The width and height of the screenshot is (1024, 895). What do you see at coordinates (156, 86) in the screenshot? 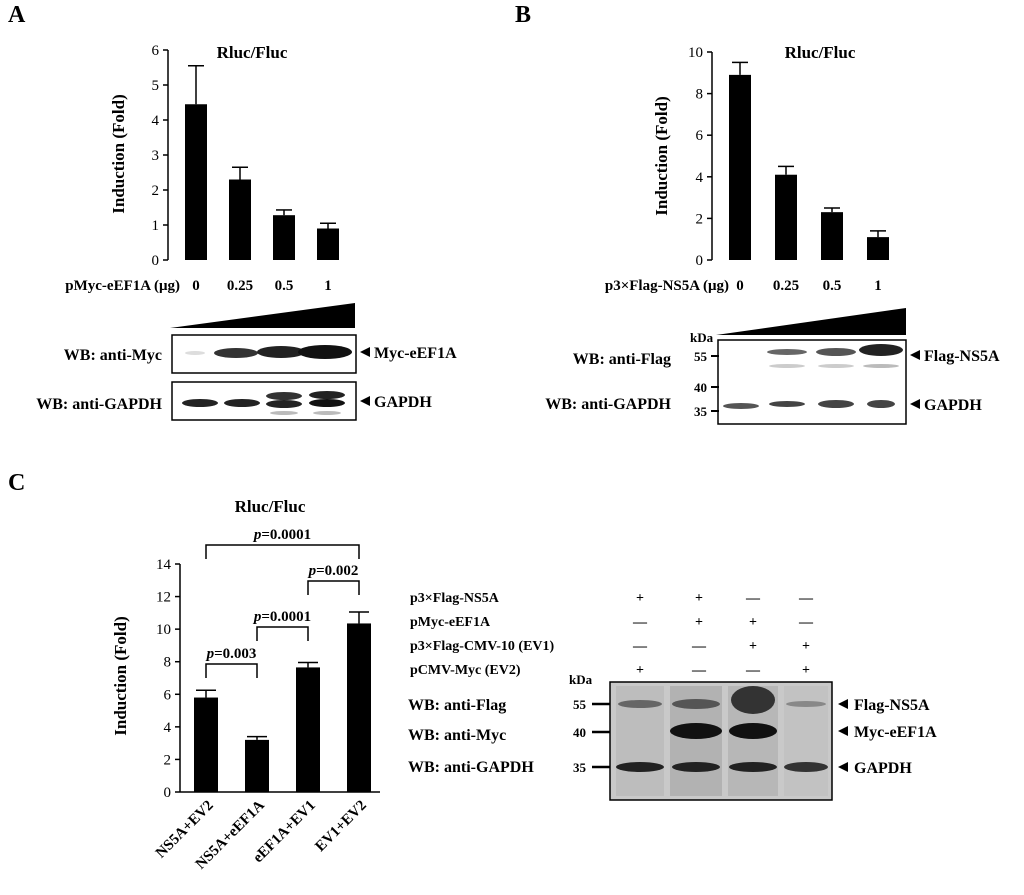
I see `y-tick-label: 5` at bounding box center [156, 86].